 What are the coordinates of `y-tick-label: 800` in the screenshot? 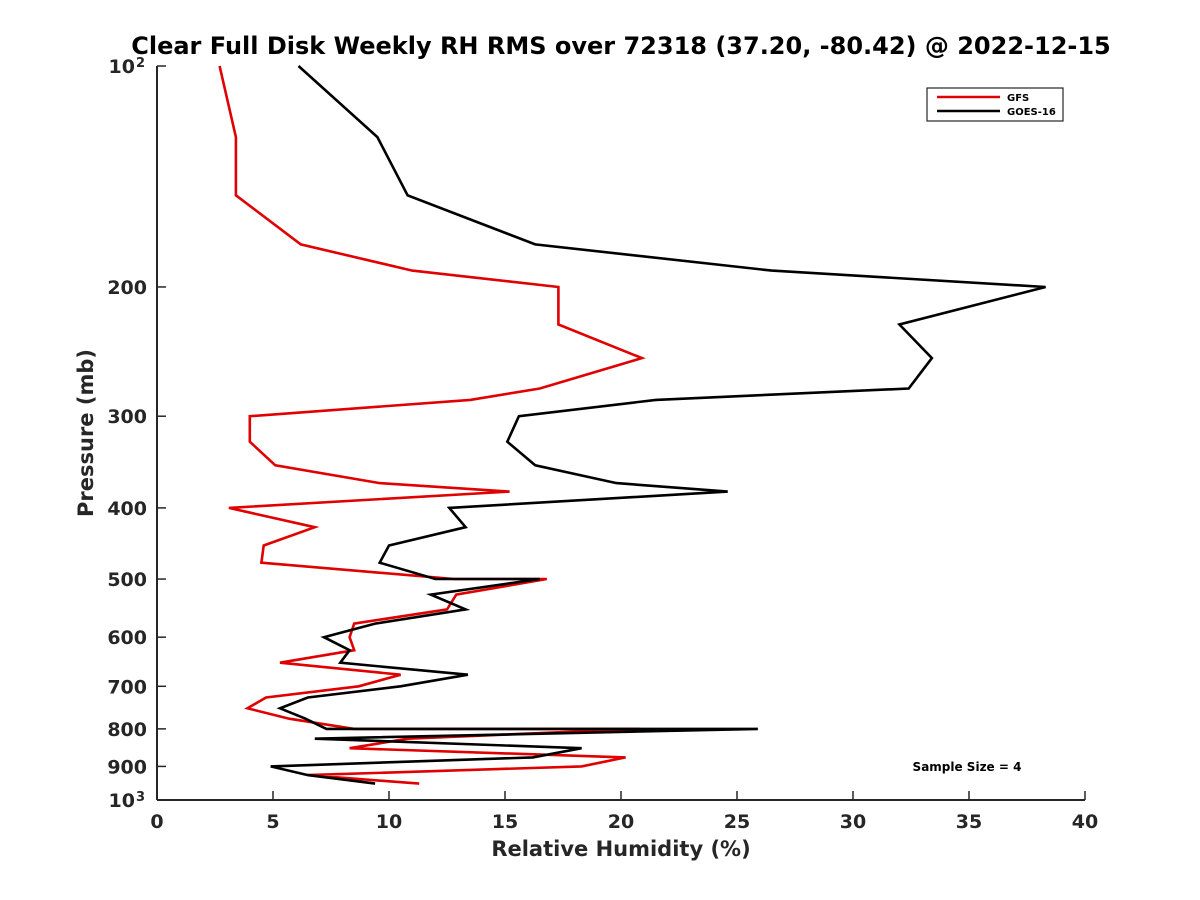 It's located at (127, 730).